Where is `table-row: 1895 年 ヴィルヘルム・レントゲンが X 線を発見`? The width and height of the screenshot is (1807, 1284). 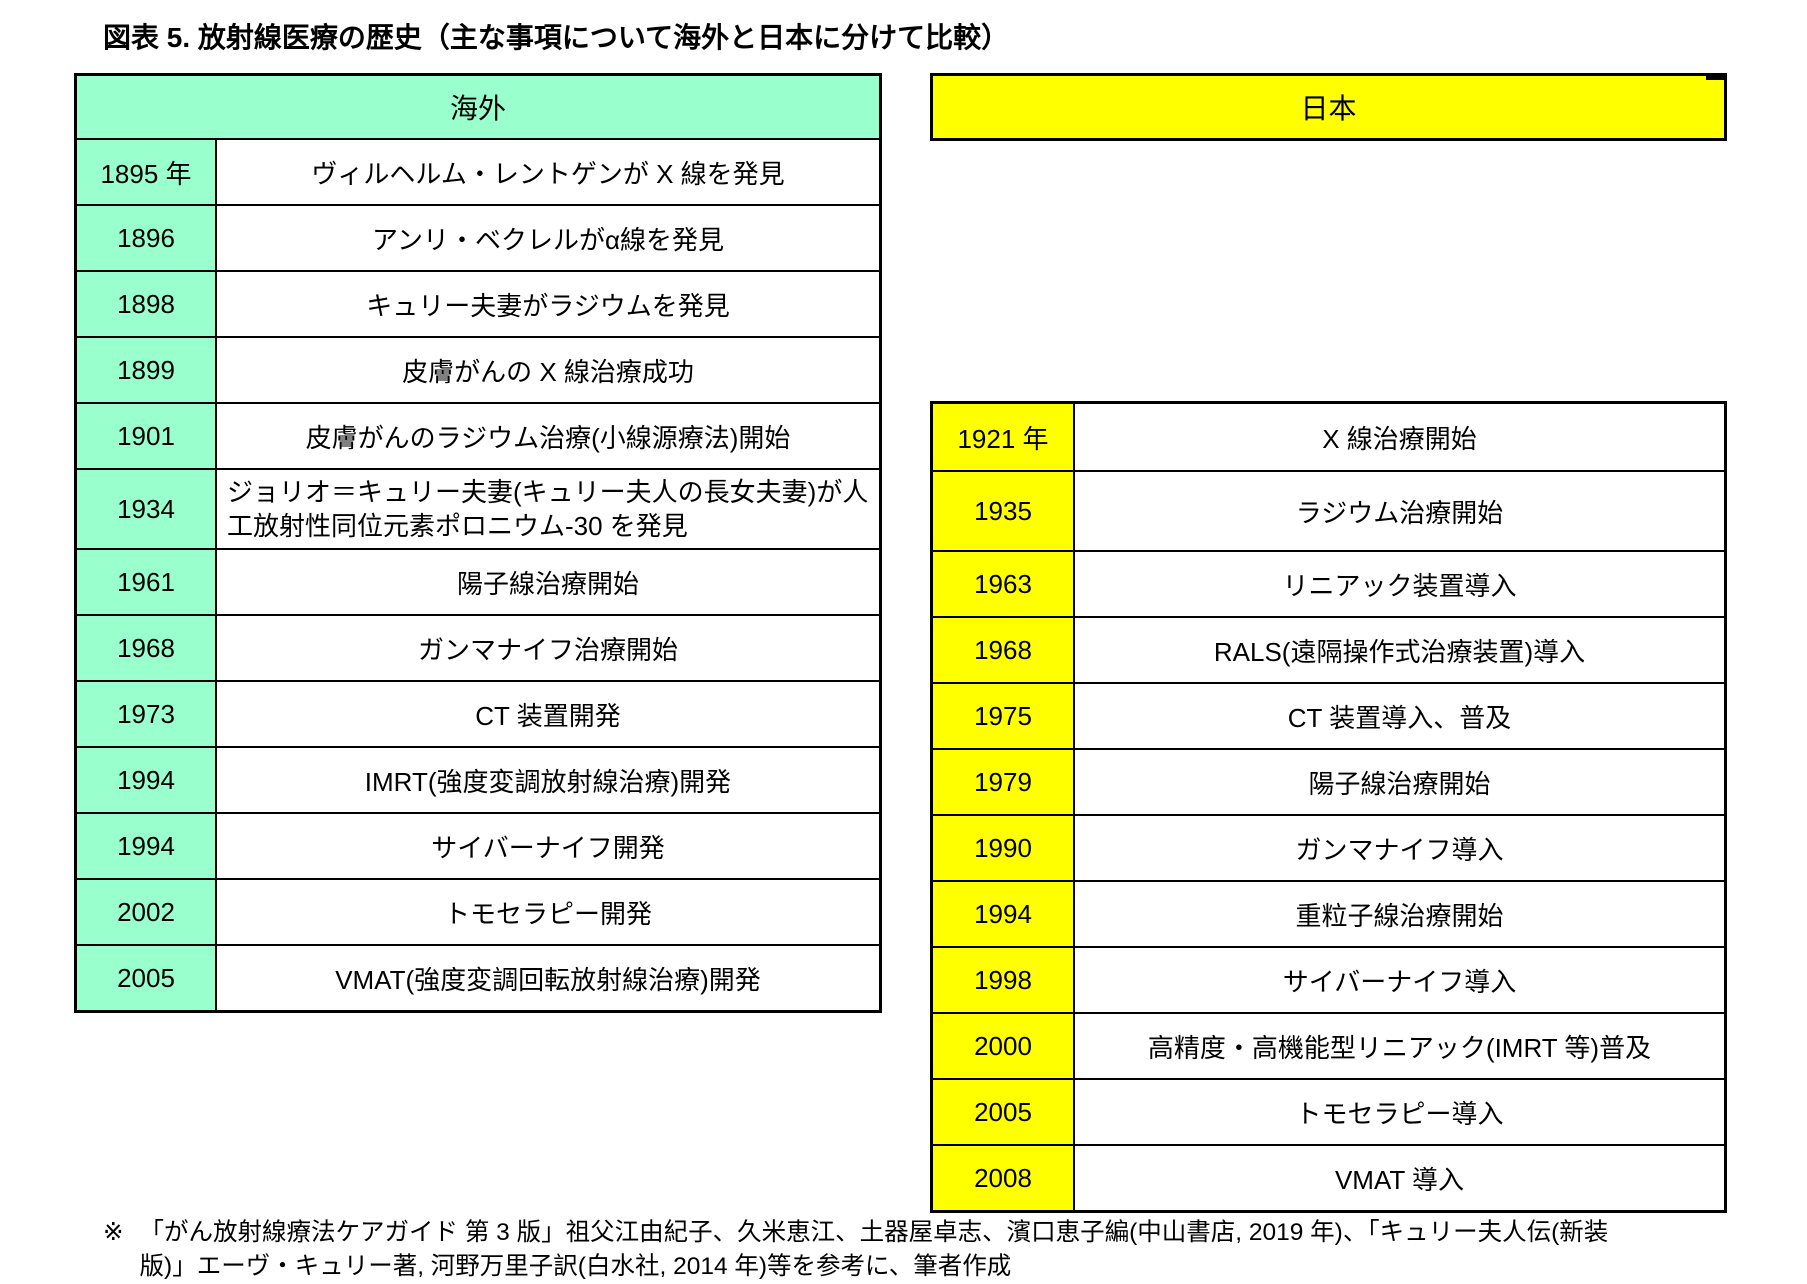 table-row: 1895 年 ヴィルヘルム・レントゲンが X 線を発見 is located at coordinates (478, 171).